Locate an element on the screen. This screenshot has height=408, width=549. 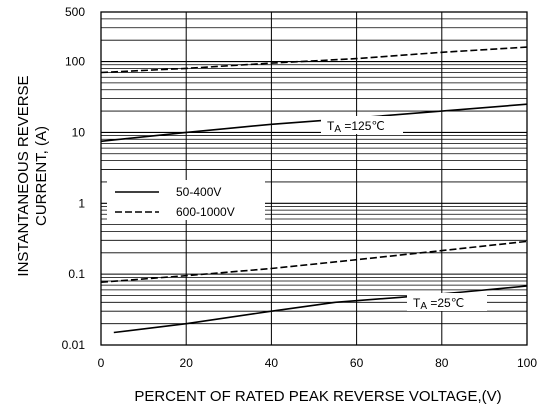
legend-box is located at coordinates (186, 200).